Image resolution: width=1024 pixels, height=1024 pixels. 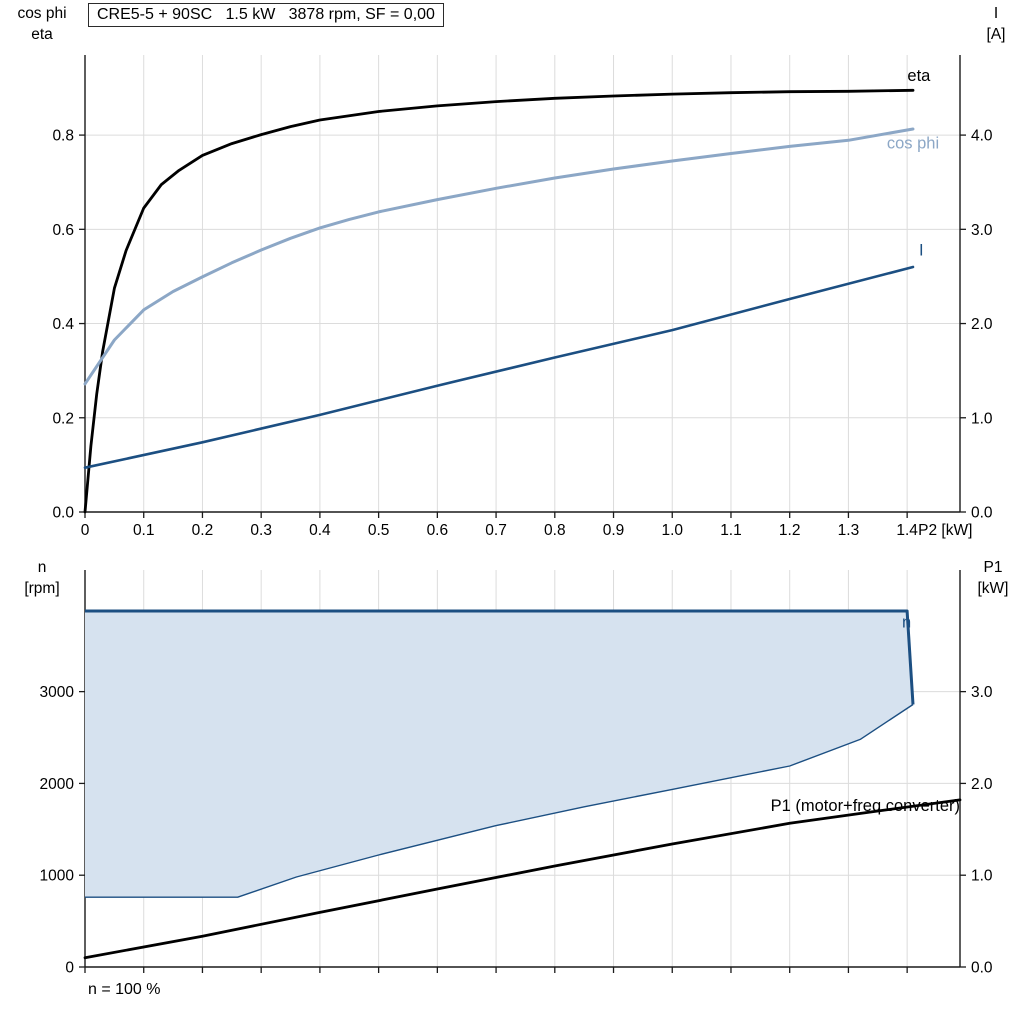 What do you see at coordinates (63, 136) in the screenshot?
I see `y-left-tick-label: 0.8` at bounding box center [63, 136].